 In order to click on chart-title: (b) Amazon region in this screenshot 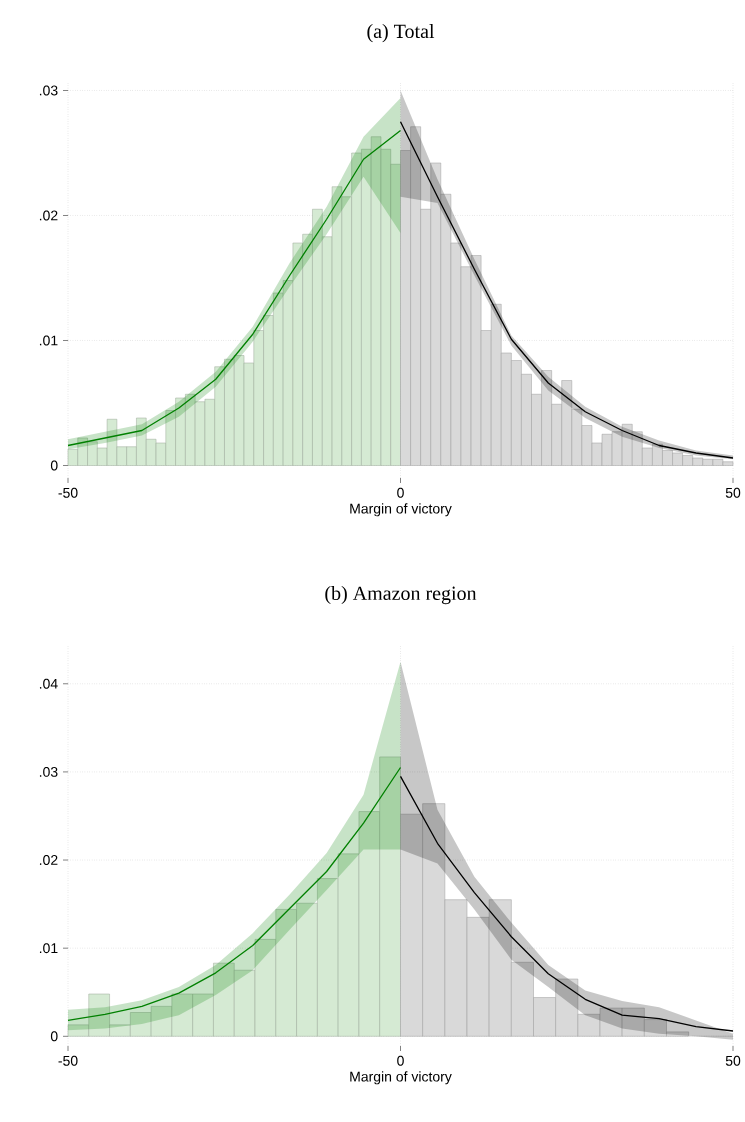, I will do `click(401, 595)`.